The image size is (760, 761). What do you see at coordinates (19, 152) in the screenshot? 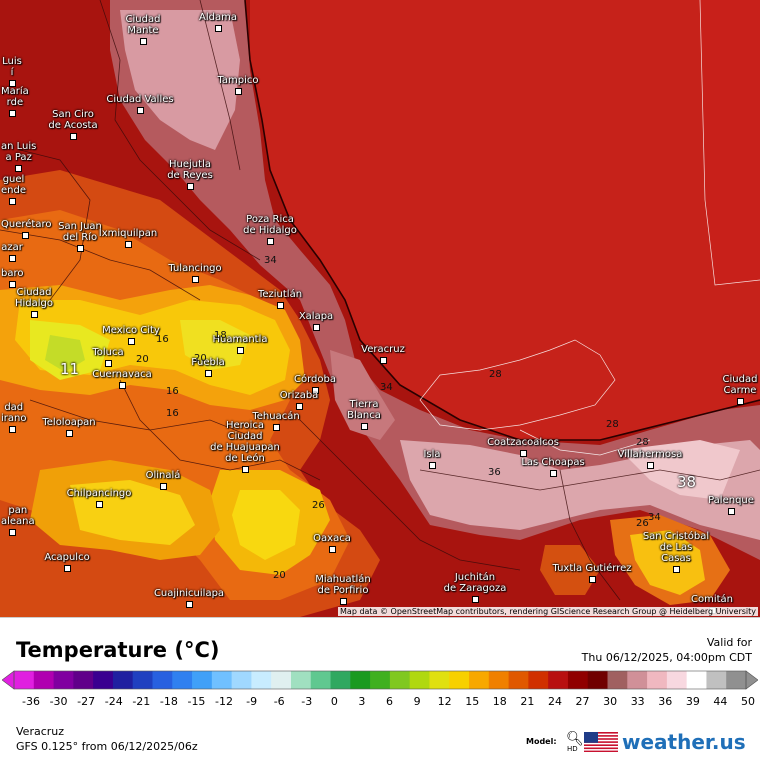
I see `city-label: an Luis a Paz` at bounding box center [19, 152].